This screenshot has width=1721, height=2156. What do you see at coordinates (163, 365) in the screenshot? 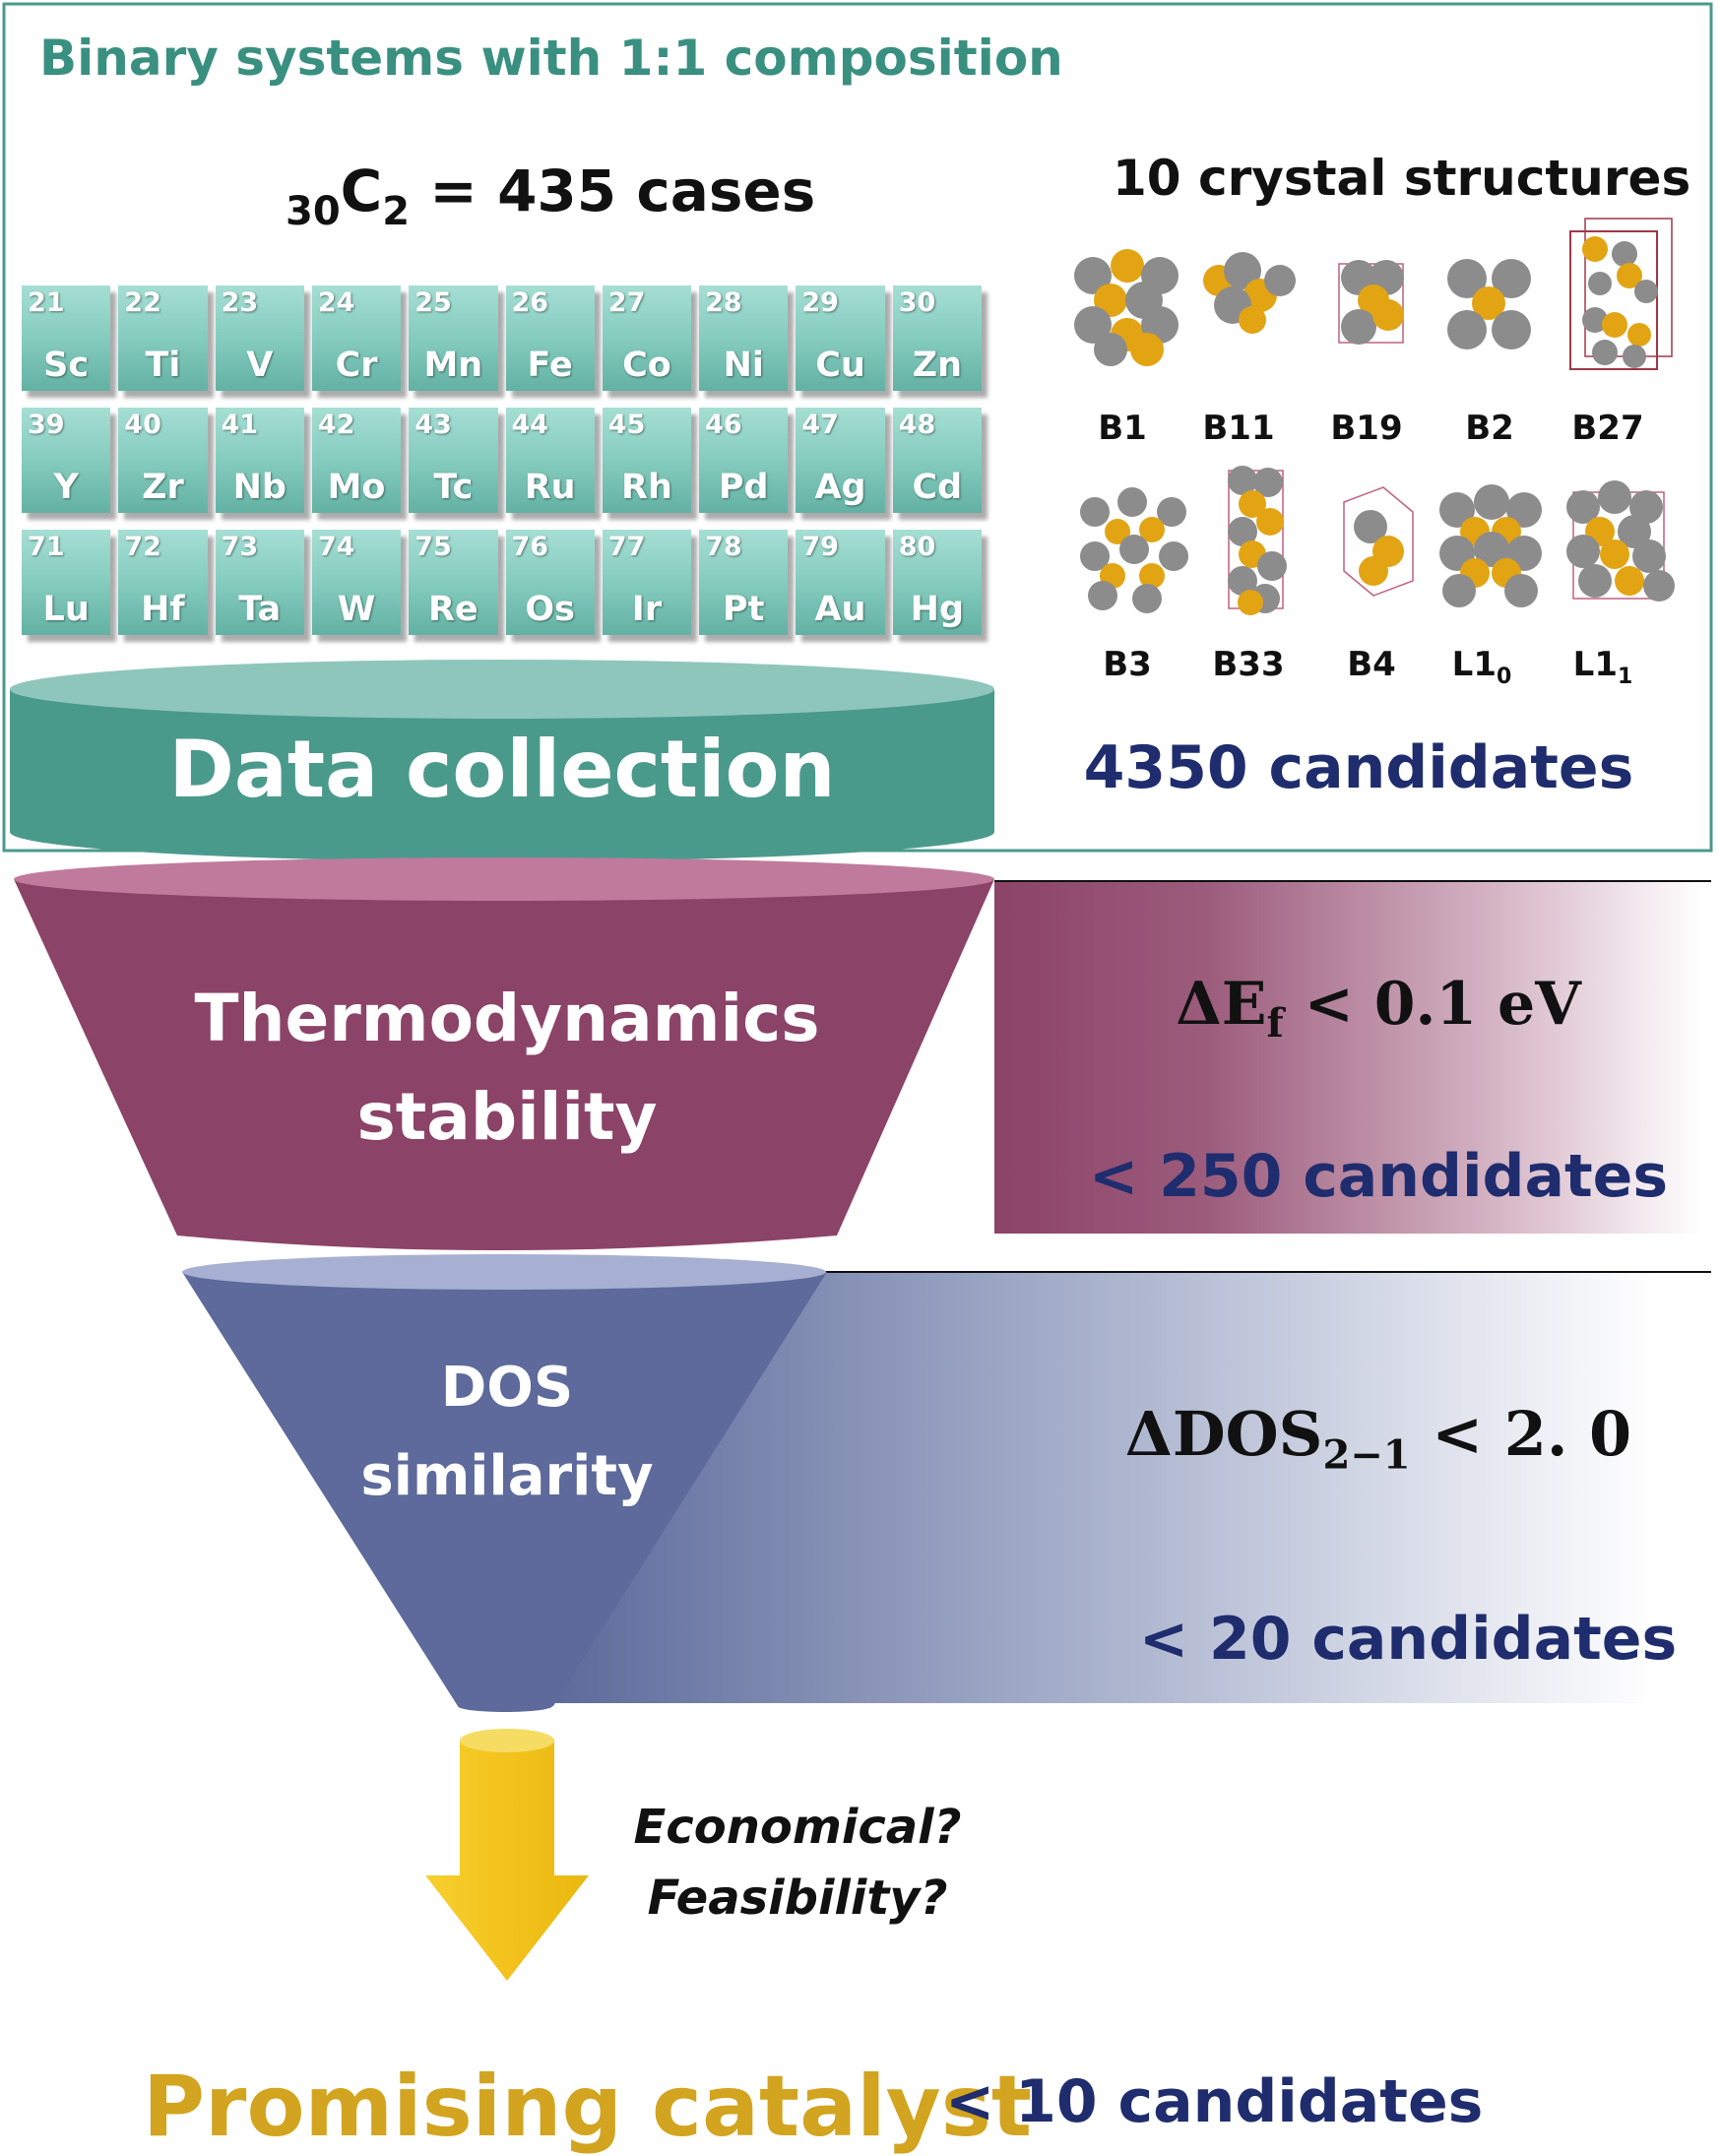
I see `element-symbol: Ti` at bounding box center [163, 365].